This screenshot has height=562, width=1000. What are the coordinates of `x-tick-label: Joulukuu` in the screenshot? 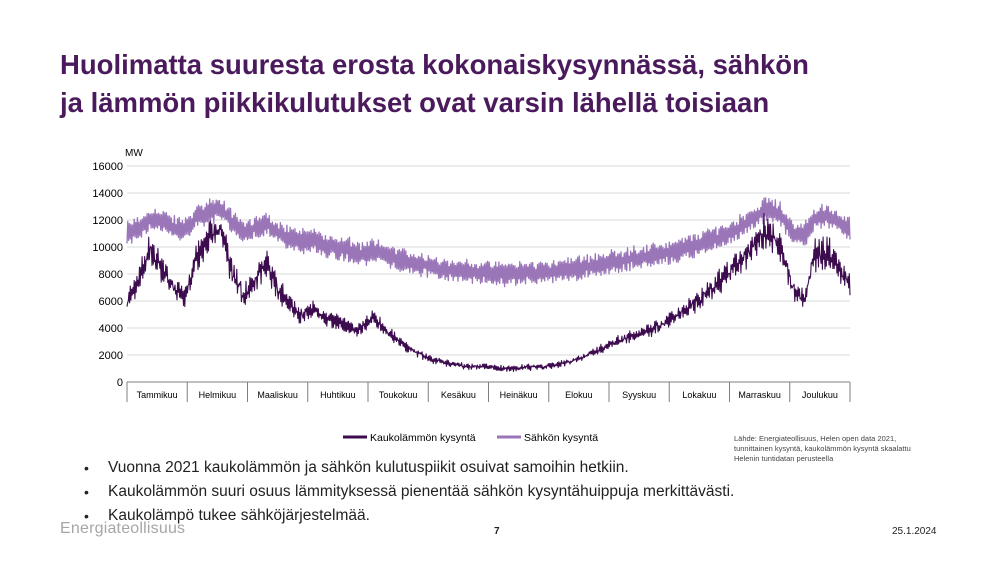 It's located at (820, 395).